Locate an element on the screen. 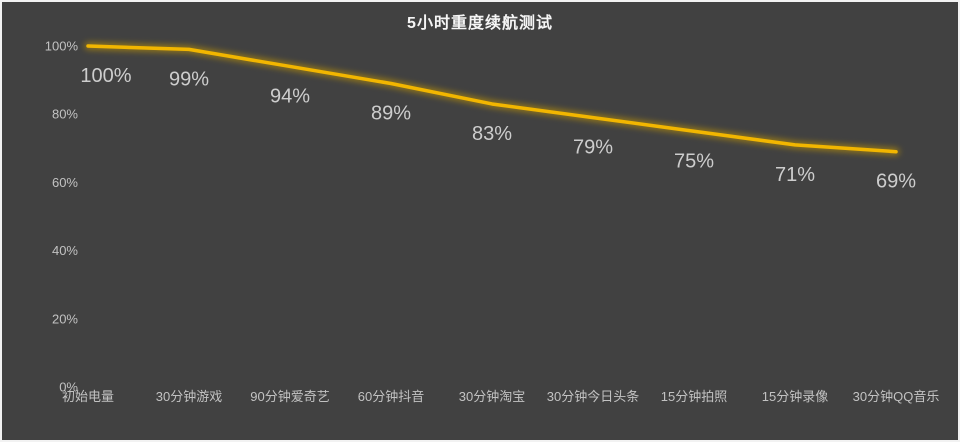 Image resolution: width=960 pixels, height=442 pixels. data-point-label: 100% is located at coordinates (105, 76).